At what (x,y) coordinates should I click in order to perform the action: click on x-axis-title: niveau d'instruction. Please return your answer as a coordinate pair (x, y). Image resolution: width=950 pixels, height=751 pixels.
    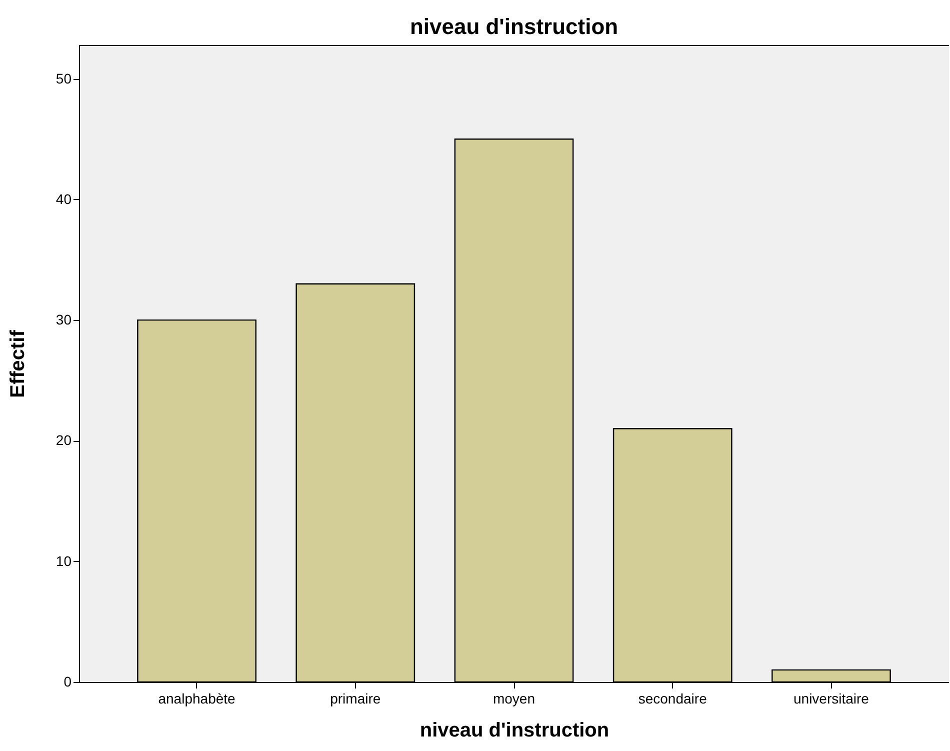
    Looking at the image, I should click on (515, 731).